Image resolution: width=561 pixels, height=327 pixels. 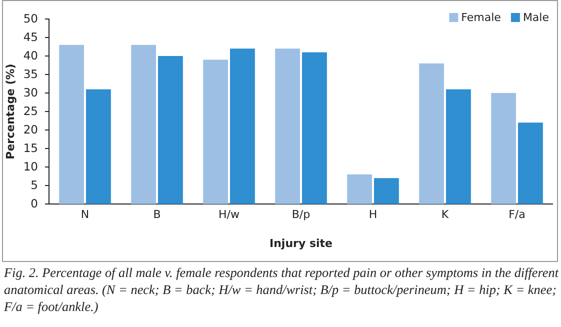 What do you see at coordinates (30, 129) in the screenshot?
I see `y-tick-label: 20` at bounding box center [30, 129].